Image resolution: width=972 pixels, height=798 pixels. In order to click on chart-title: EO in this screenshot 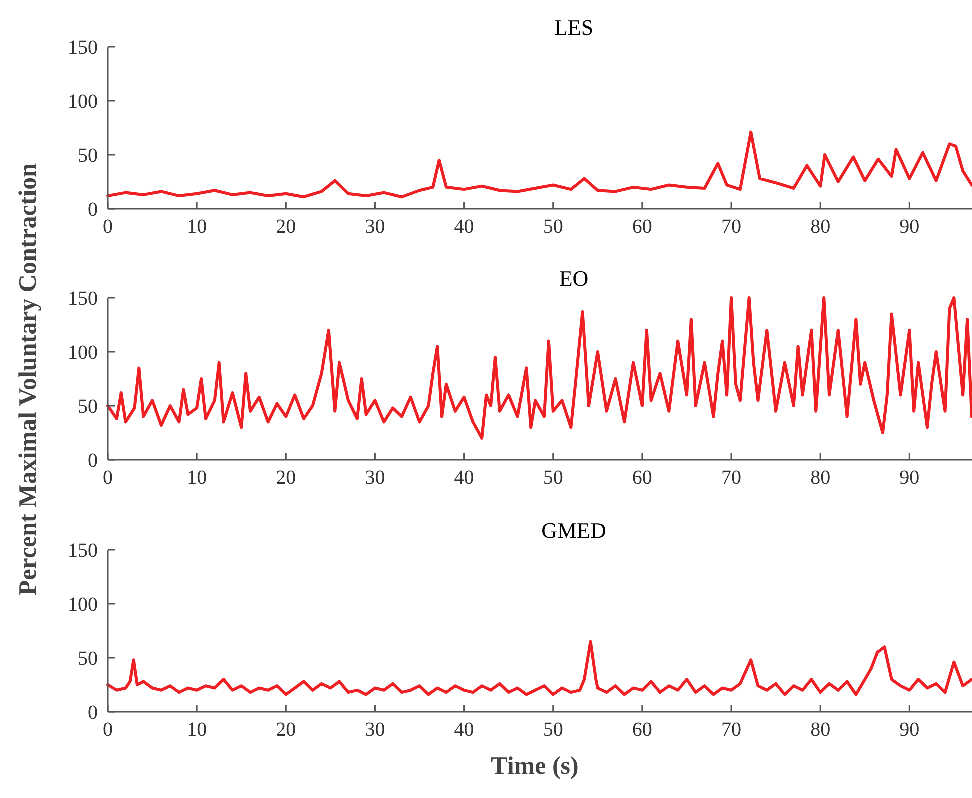, I will do `click(574, 278)`.